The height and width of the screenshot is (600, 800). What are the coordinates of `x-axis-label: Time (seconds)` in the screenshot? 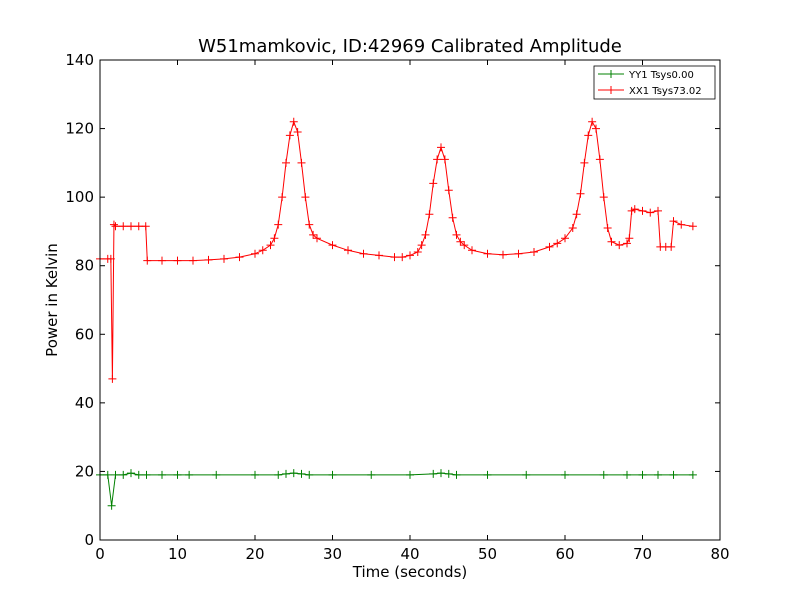 It's located at (410, 572).